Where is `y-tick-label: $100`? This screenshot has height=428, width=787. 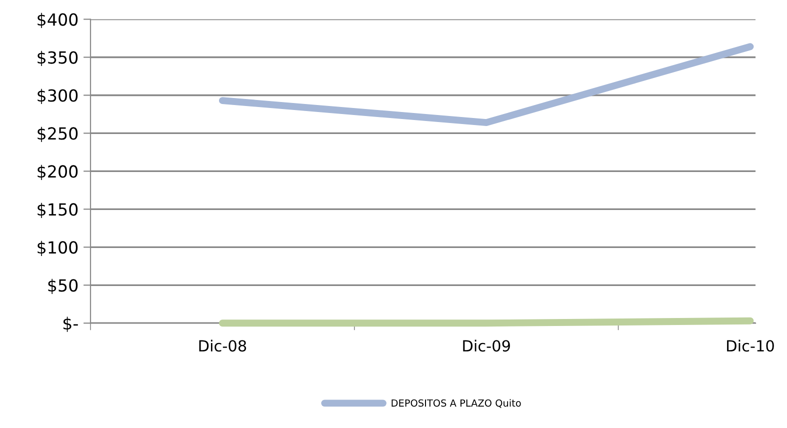 y-tick-label: $100 is located at coordinates (58, 248).